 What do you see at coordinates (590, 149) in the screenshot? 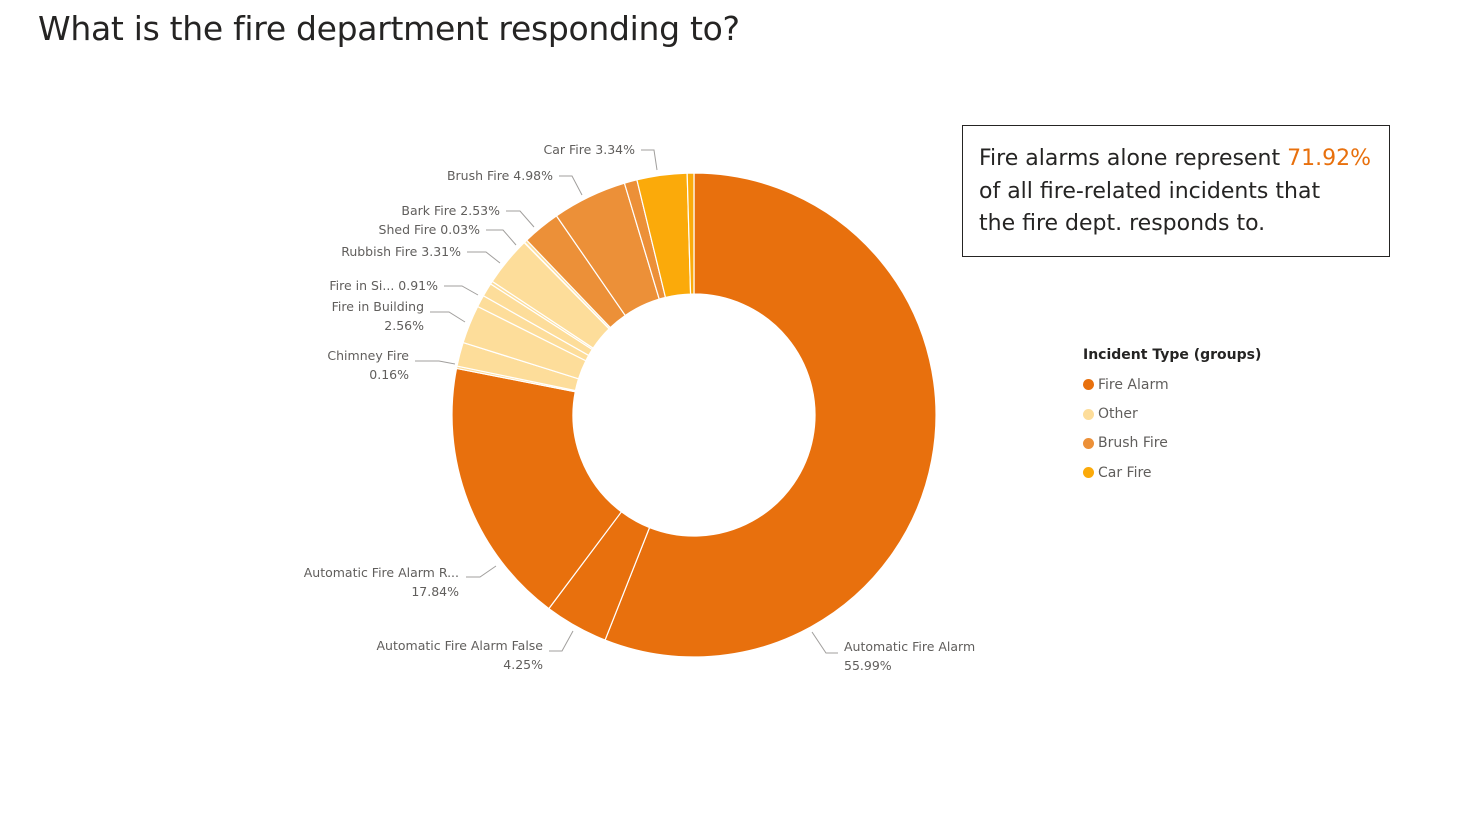
I see `slice-label: Car Fire 3.34%` at bounding box center [590, 149].